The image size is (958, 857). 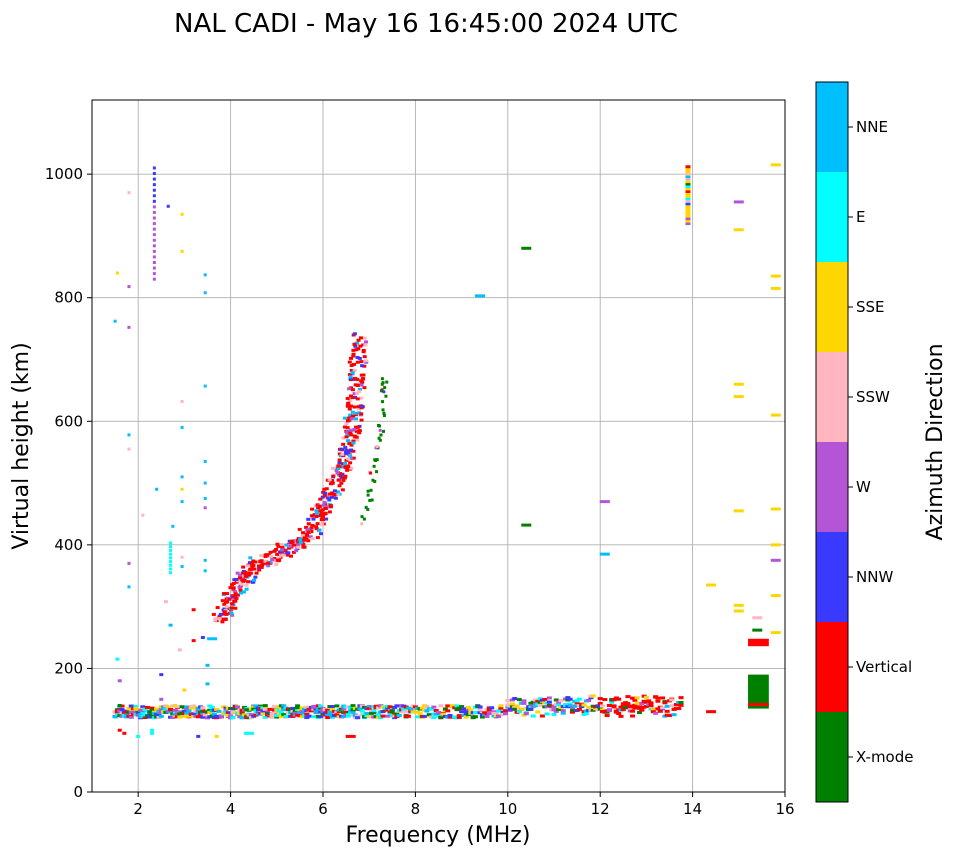 I want to click on vertical-block, so click(x=758, y=642).